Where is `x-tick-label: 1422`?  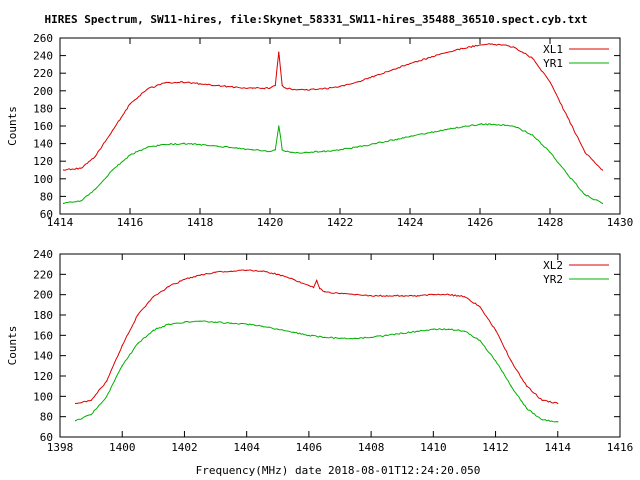 x-tick-label: 1422 is located at coordinates (340, 222).